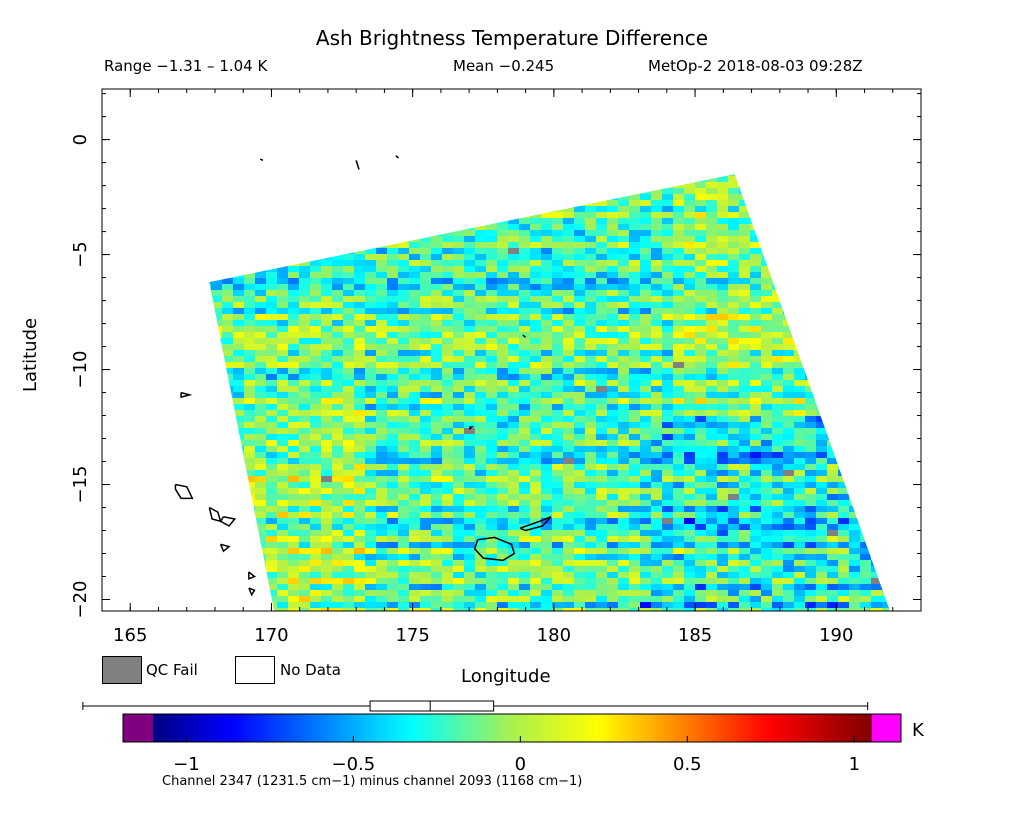  I want to click on y-tick-label: −20, so click(80, 600).